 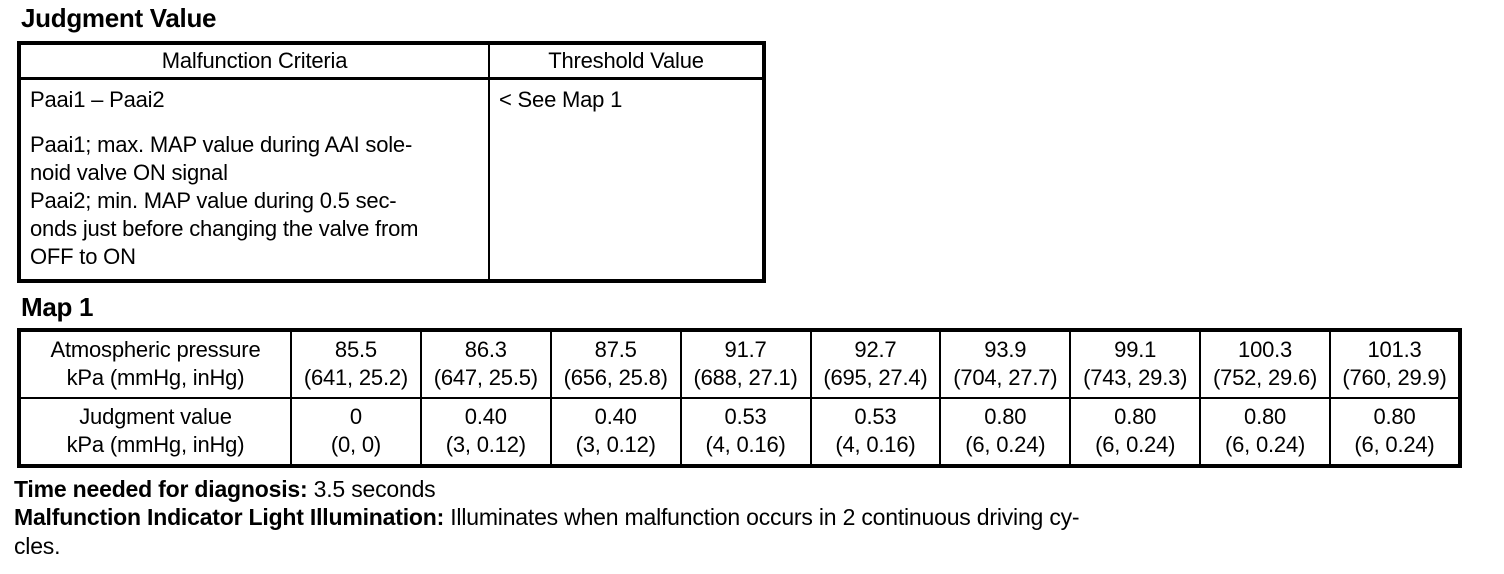 What do you see at coordinates (356, 363) in the screenshot?
I see `pressure-cell: 85.5 (641, 25.2)` at bounding box center [356, 363].